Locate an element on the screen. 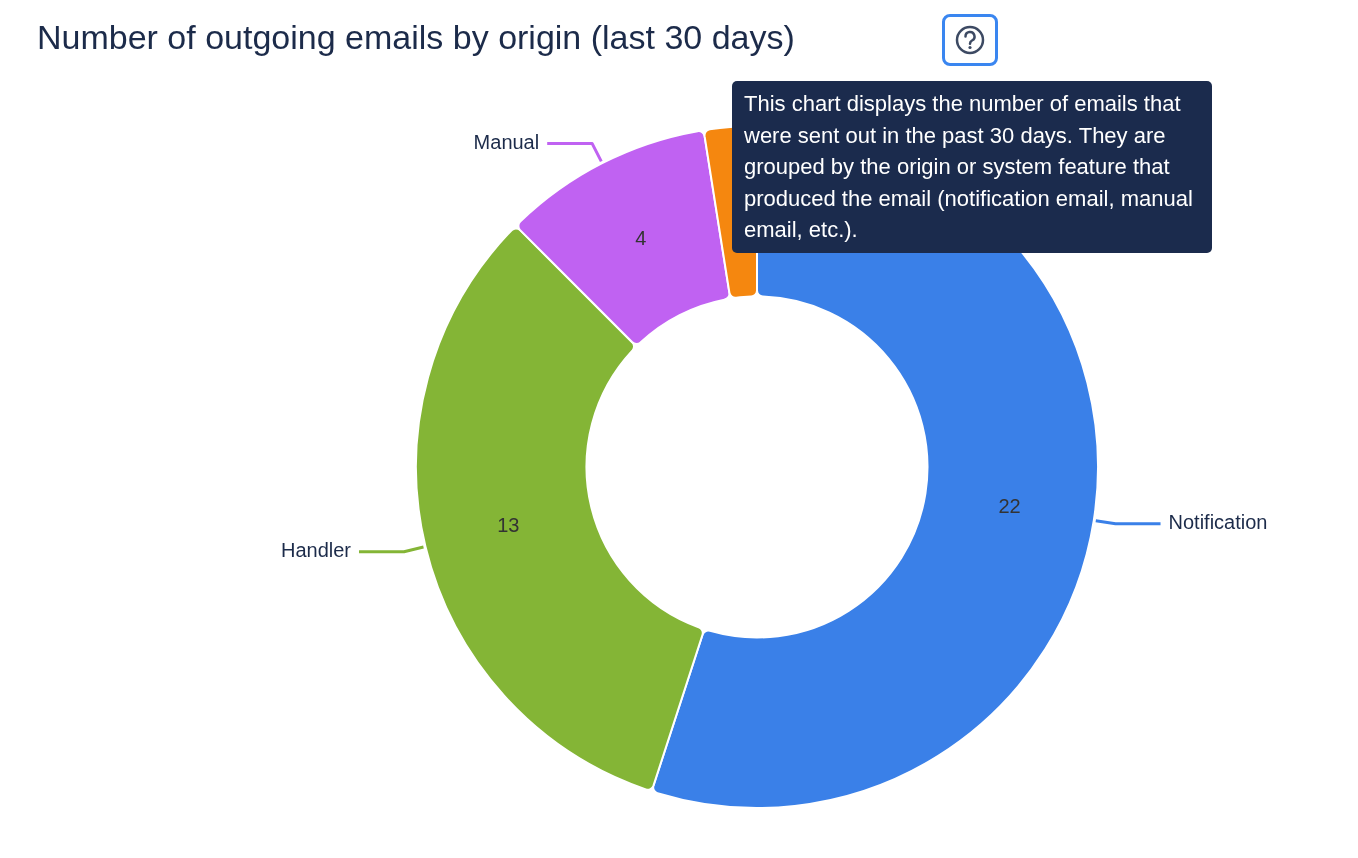  data-label: 13 is located at coordinates (508, 525).